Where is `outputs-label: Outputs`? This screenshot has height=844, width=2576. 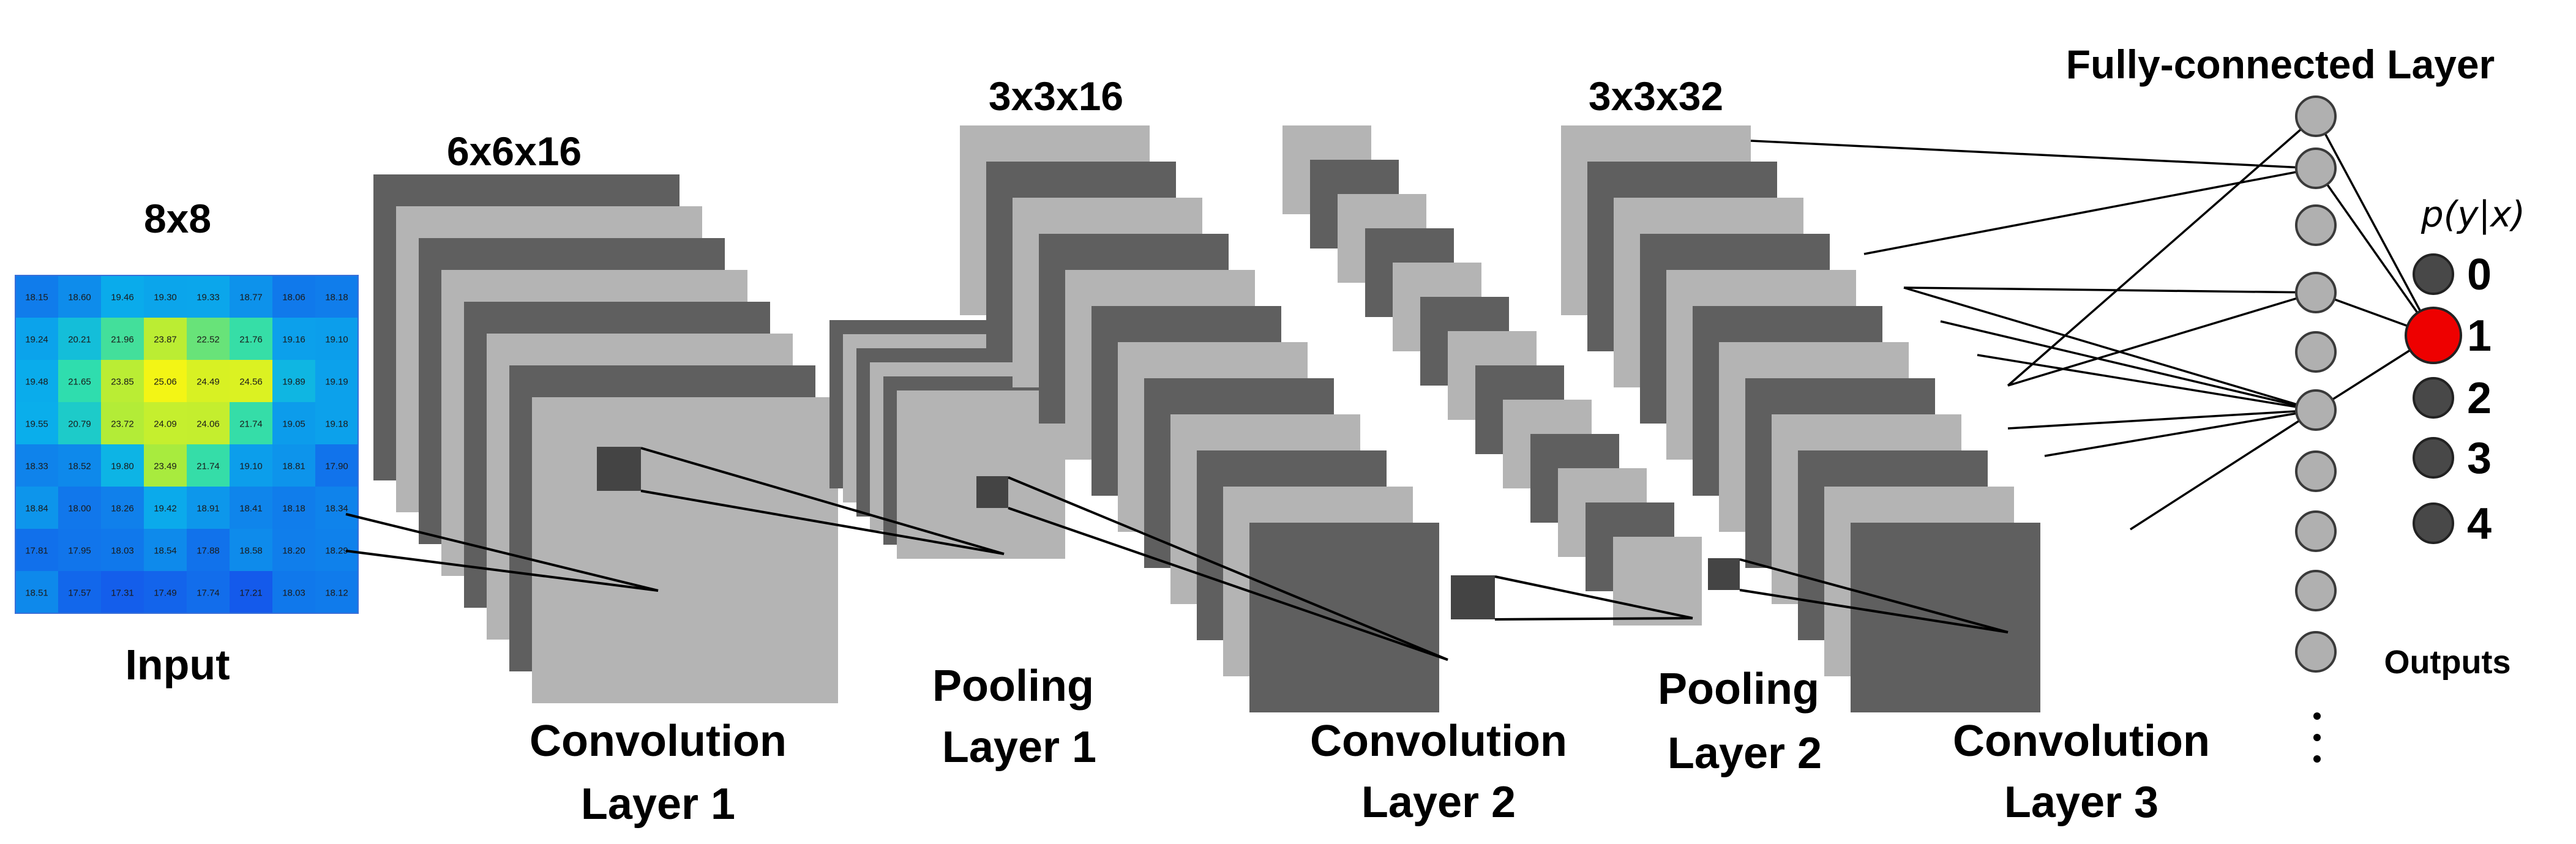
outputs-label: Outputs is located at coordinates (2448, 662).